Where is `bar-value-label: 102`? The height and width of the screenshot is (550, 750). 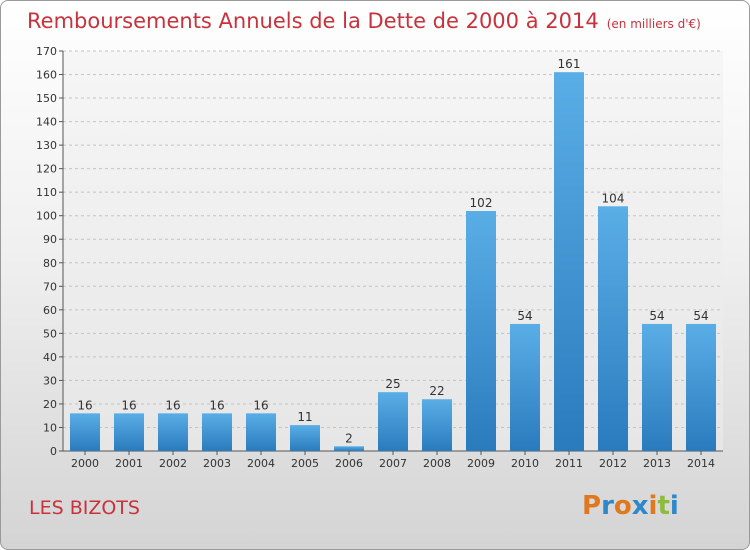
bar-value-label: 102 is located at coordinates (481, 203).